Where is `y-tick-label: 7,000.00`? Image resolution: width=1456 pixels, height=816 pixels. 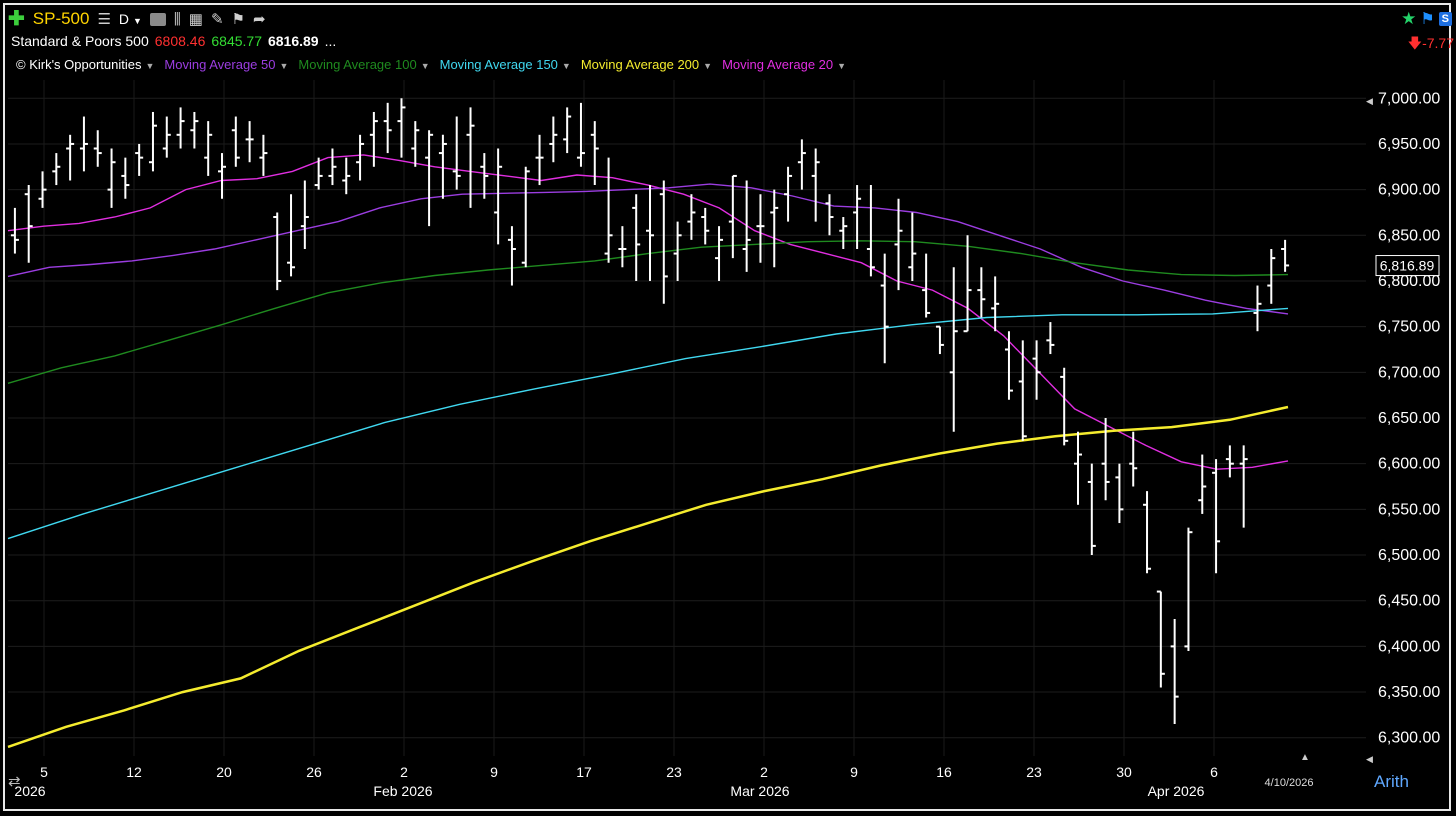 y-tick-label: 7,000.00 is located at coordinates (1409, 98).